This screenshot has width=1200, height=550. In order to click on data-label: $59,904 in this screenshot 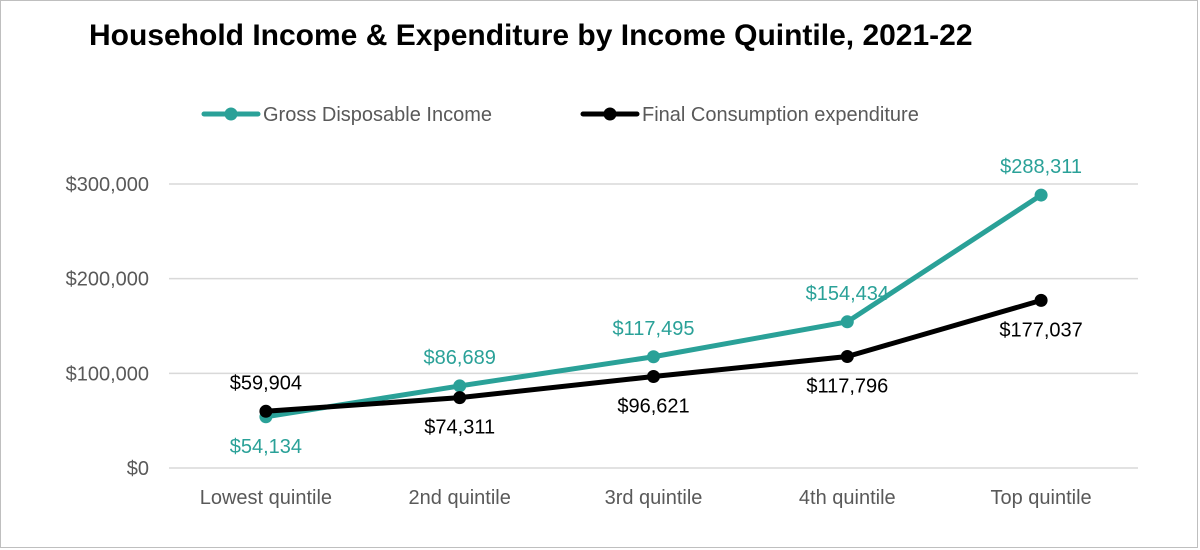, I will do `click(266, 383)`.